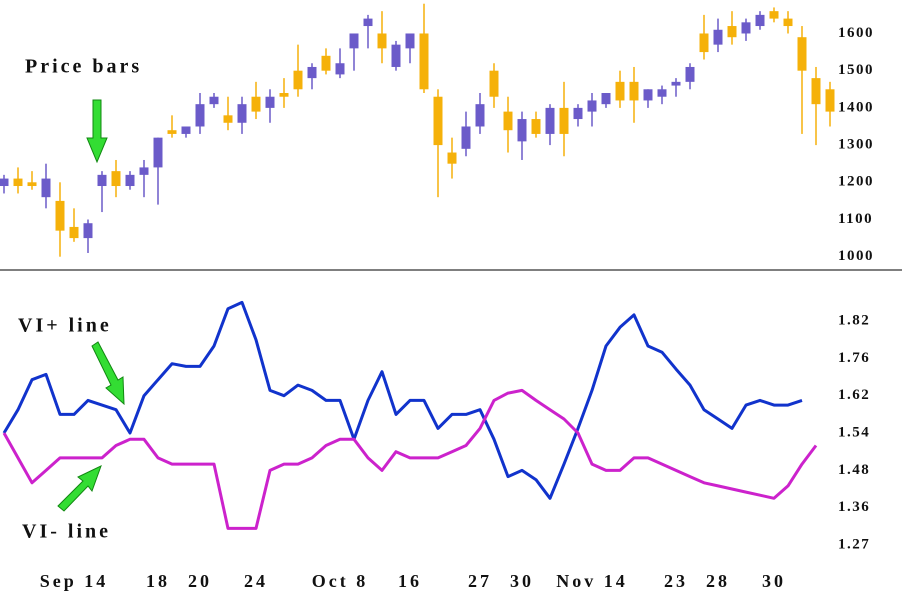 The height and width of the screenshot is (608, 902). I want to click on y-tick-label: 1100, so click(855, 219).